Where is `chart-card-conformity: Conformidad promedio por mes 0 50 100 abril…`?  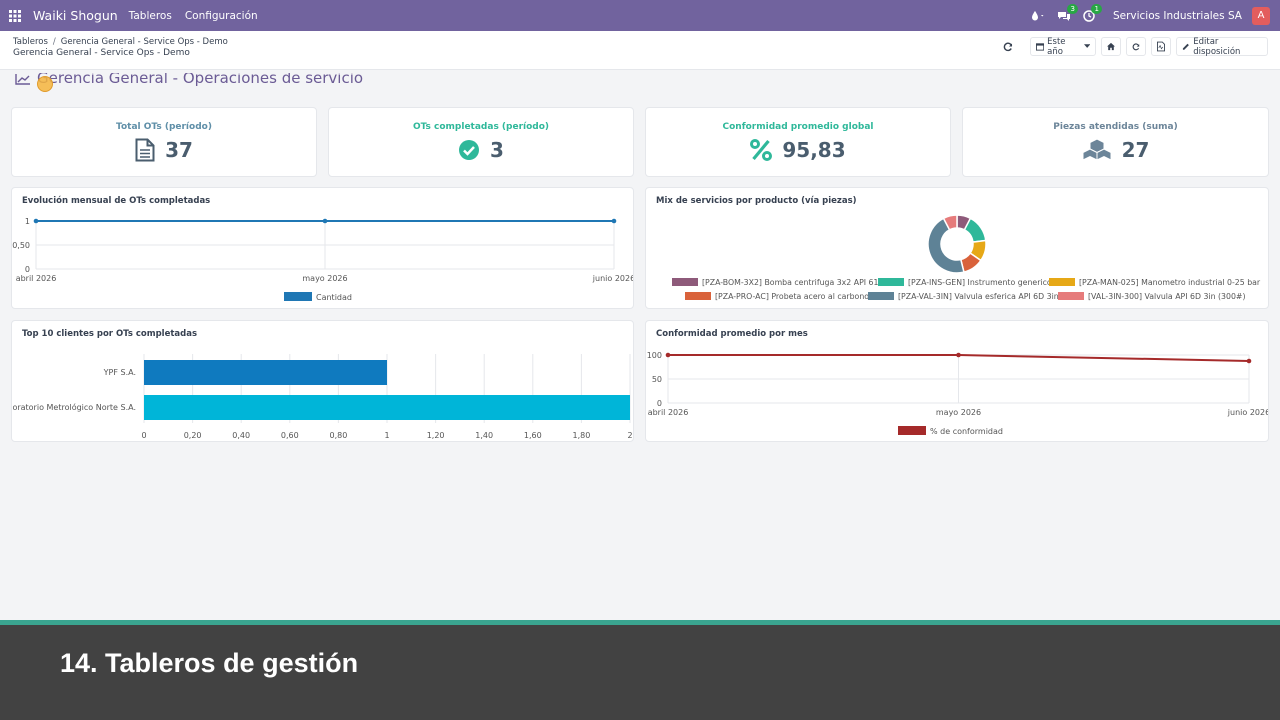 chart-card-conformity: Conformidad promedio por mes 0 50 100 abril… is located at coordinates (957, 381).